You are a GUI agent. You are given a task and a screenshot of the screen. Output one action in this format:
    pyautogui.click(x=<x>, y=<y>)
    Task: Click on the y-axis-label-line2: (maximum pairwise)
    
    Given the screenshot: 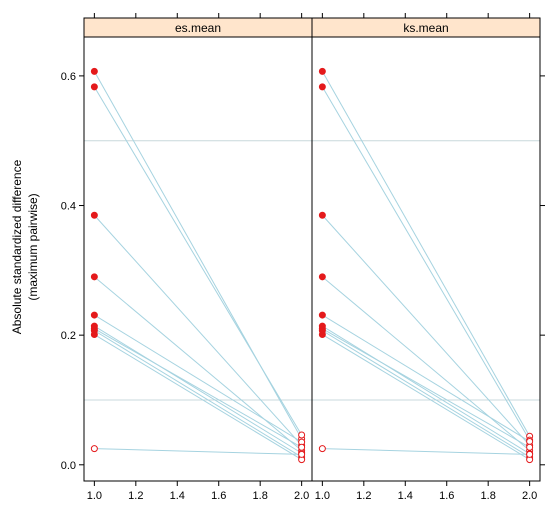 What is the action you would take?
    pyautogui.click(x=33, y=246)
    